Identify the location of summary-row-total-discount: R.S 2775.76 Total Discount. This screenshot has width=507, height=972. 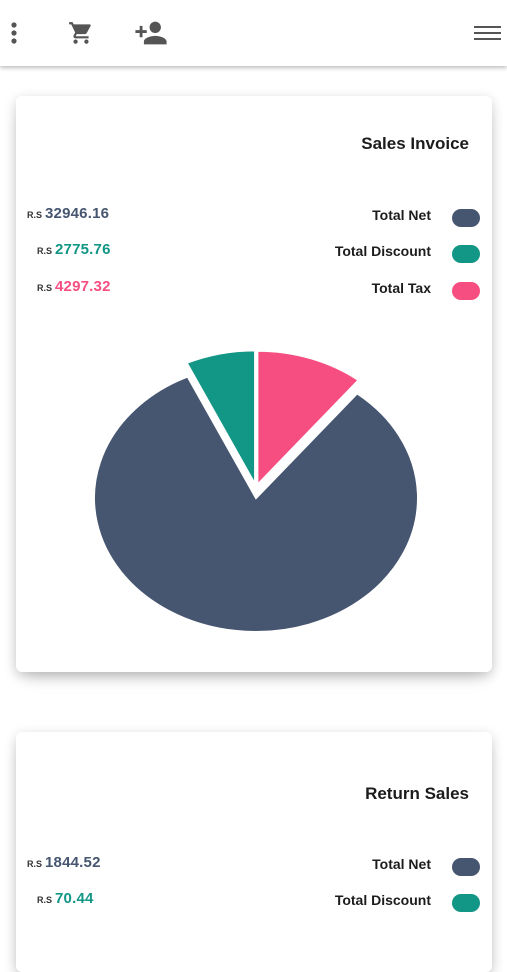
(254, 253).